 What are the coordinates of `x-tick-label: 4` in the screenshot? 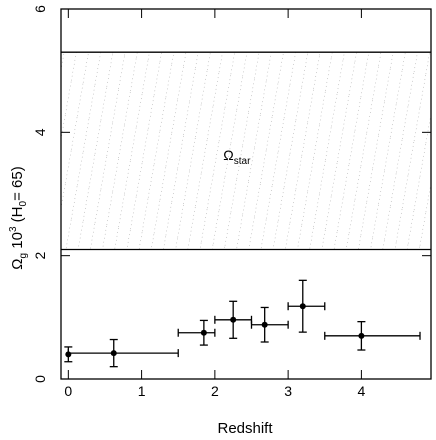 It's located at (361, 391).